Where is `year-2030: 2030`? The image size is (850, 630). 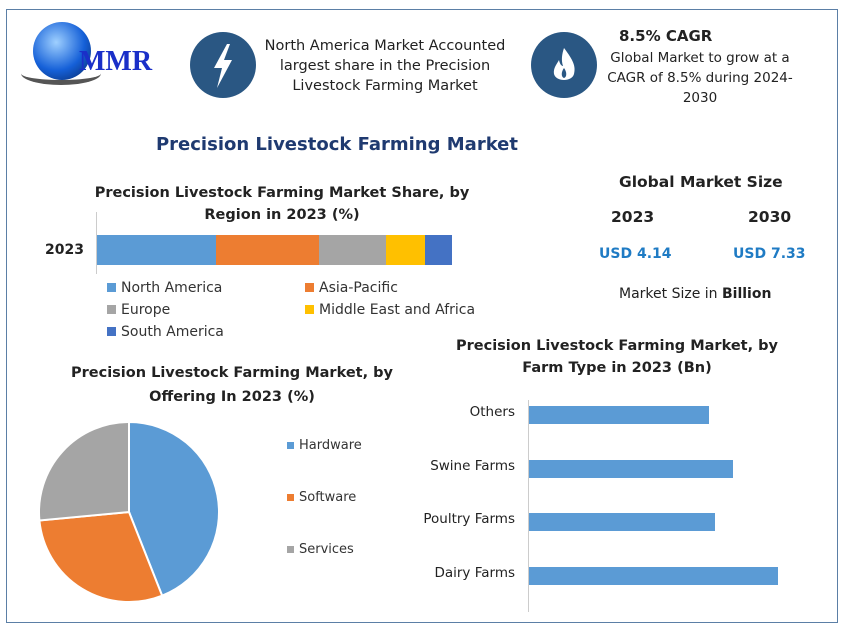
year-2030: 2030 is located at coordinates (770, 217).